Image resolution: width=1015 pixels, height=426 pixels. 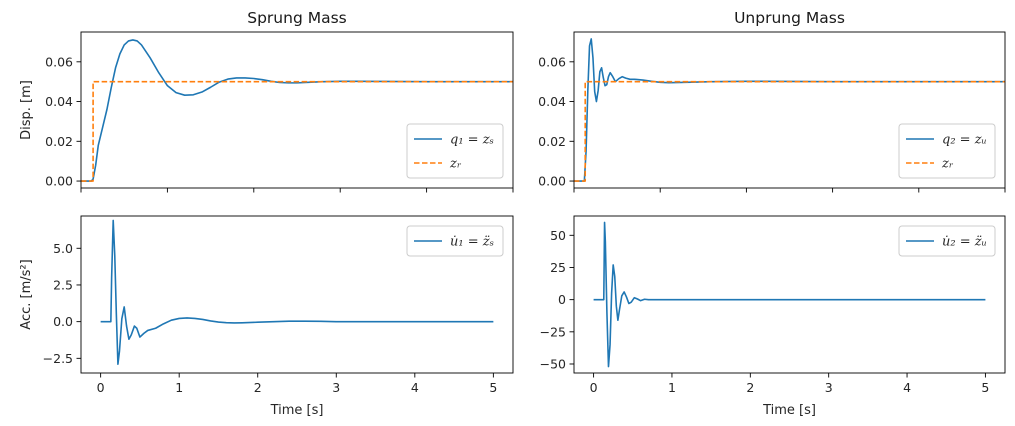 I want to click on legend: u̇₁ = z̈ₛ, so click(x=455, y=241).